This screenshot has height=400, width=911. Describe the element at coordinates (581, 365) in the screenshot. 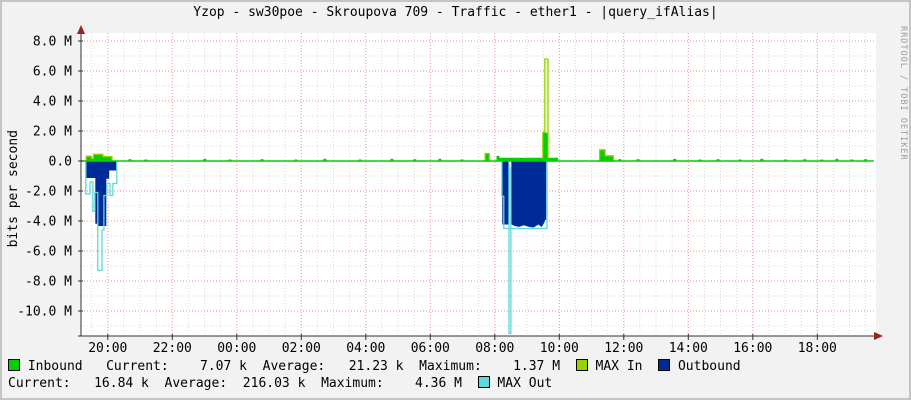

I see `legend-swatch-maxin-icon` at that location.